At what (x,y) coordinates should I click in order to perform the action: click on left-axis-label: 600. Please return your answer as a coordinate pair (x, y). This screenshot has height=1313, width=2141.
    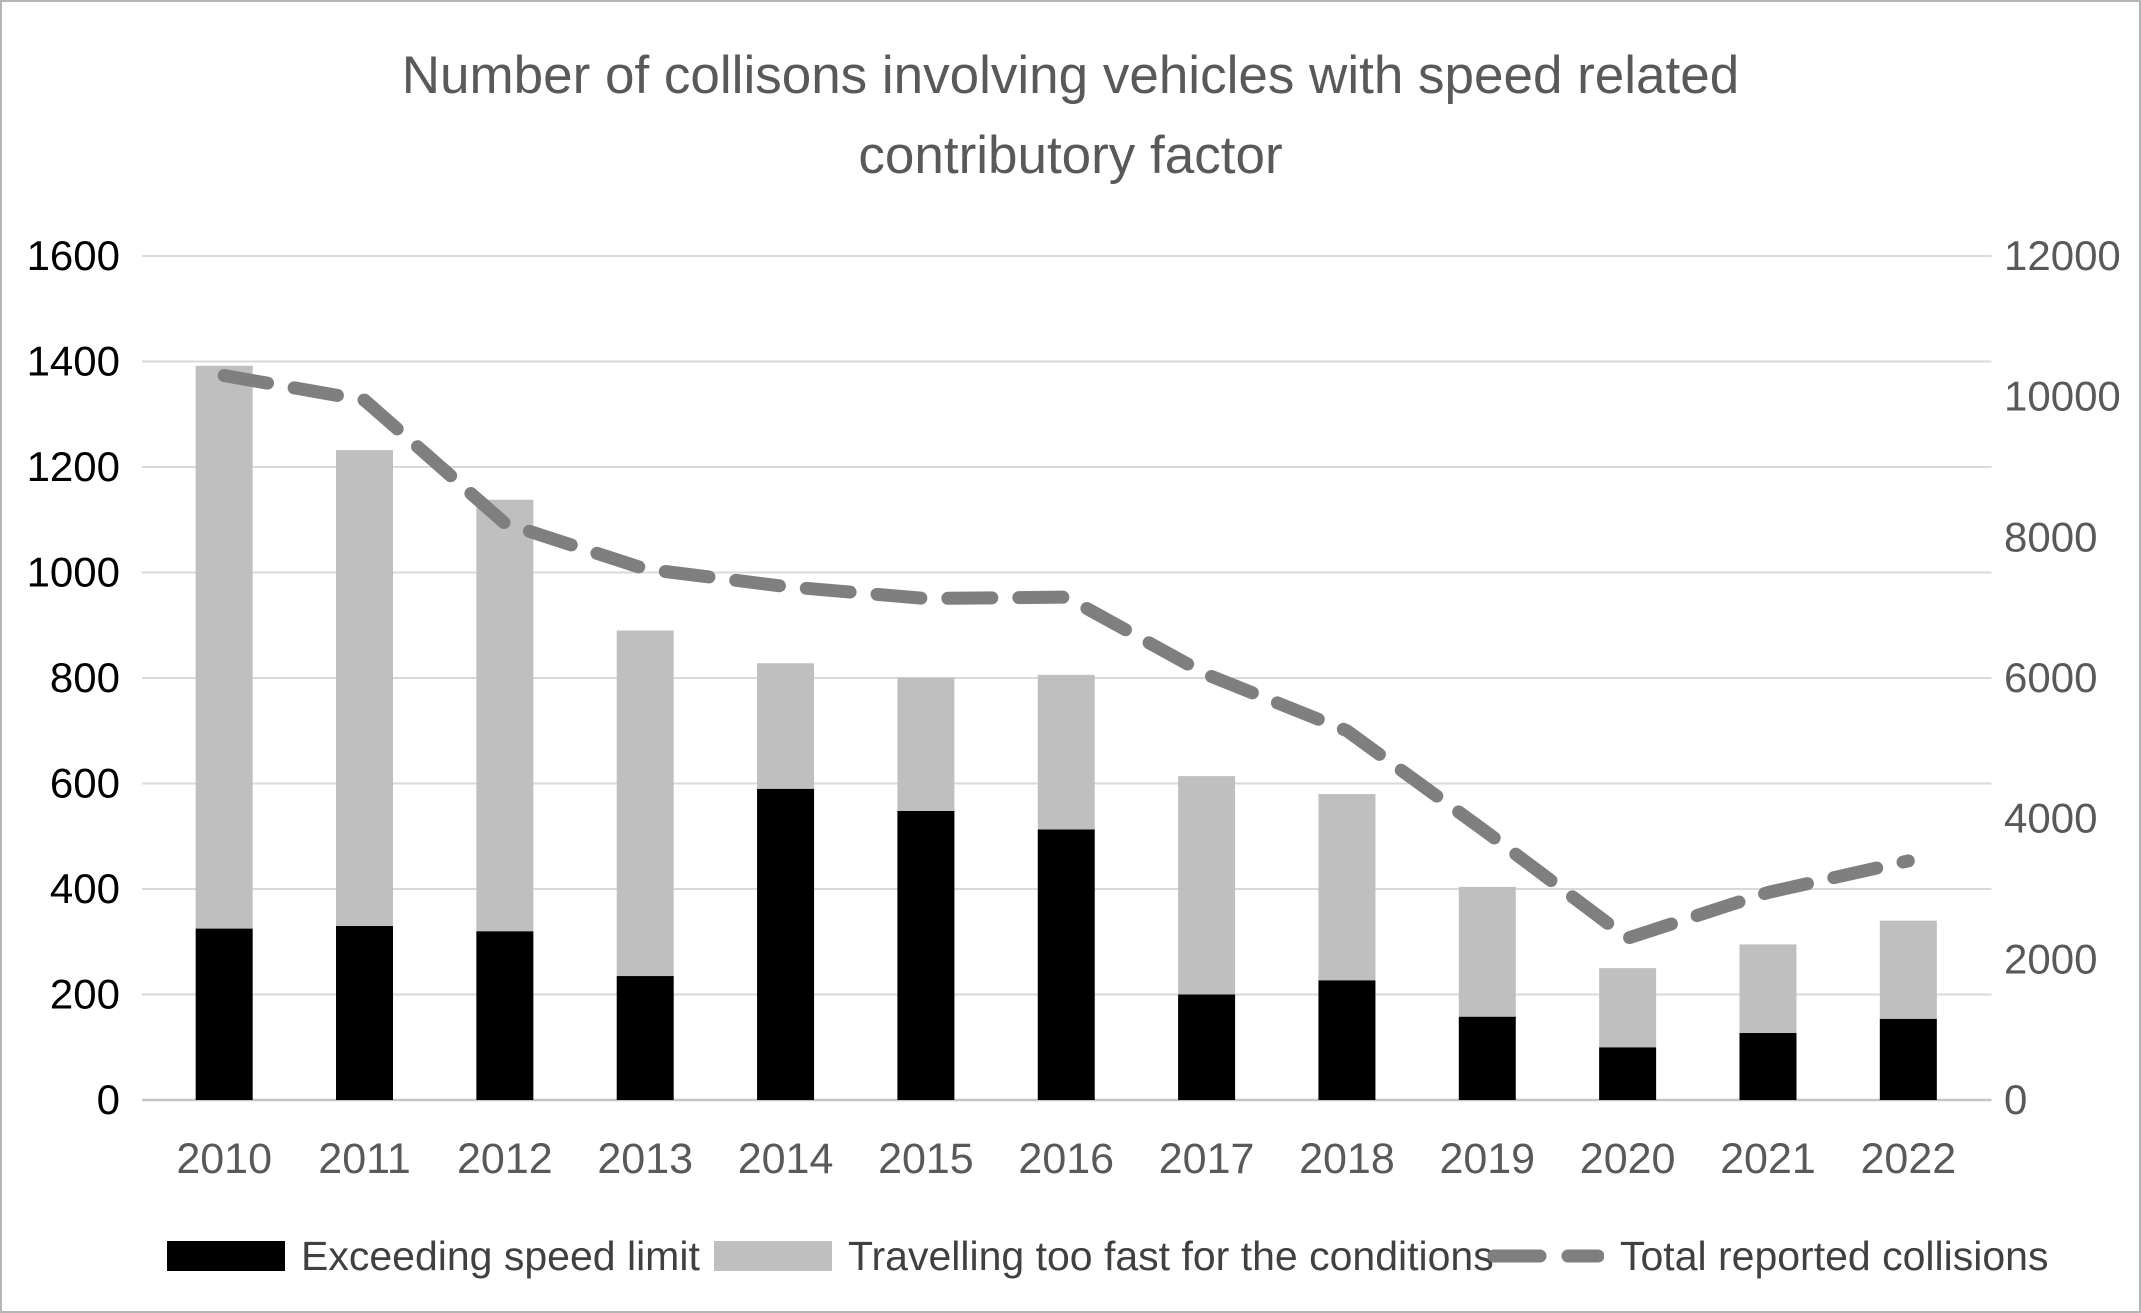
    Looking at the image, I should click on (85, 783).